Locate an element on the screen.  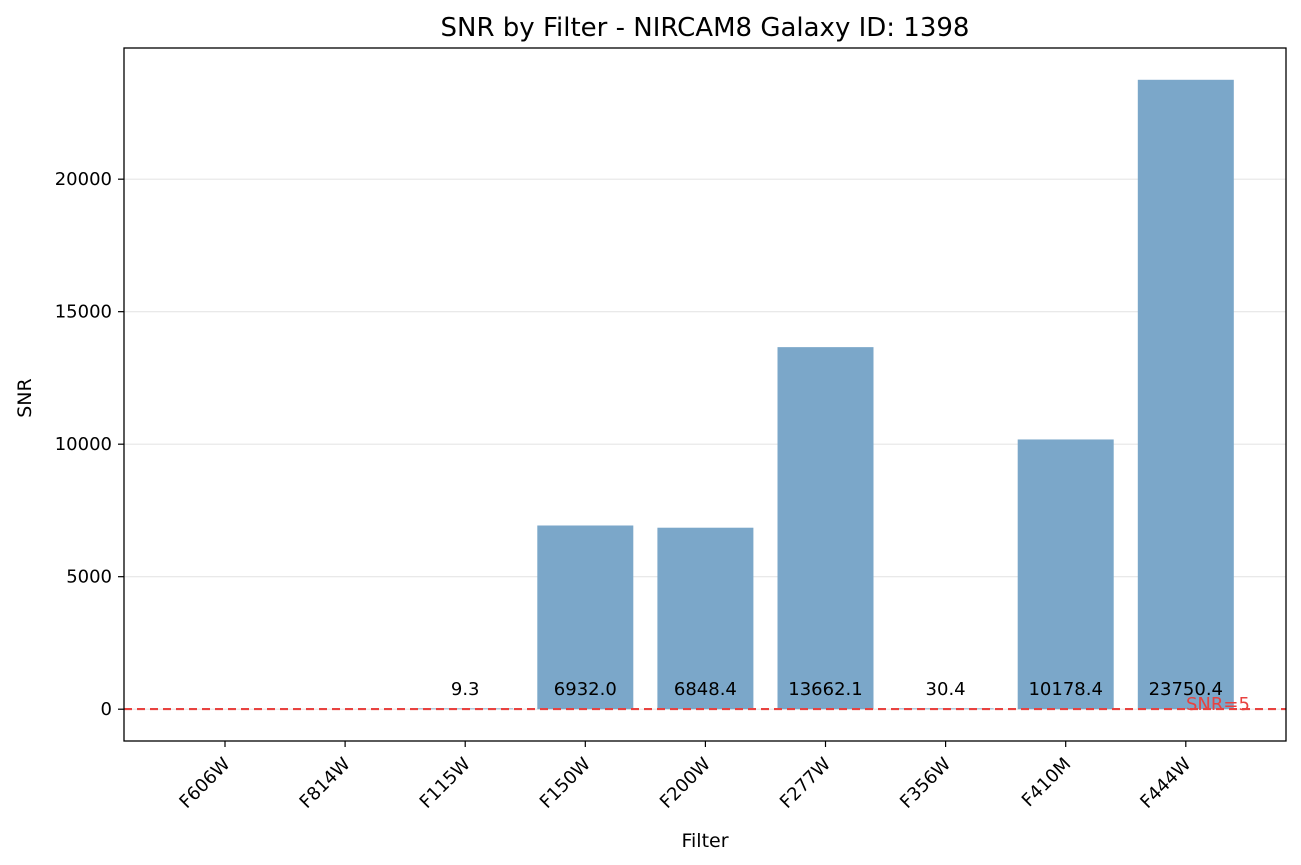
reference-line-group: SNR=5 is located at coordinates (705, 704).